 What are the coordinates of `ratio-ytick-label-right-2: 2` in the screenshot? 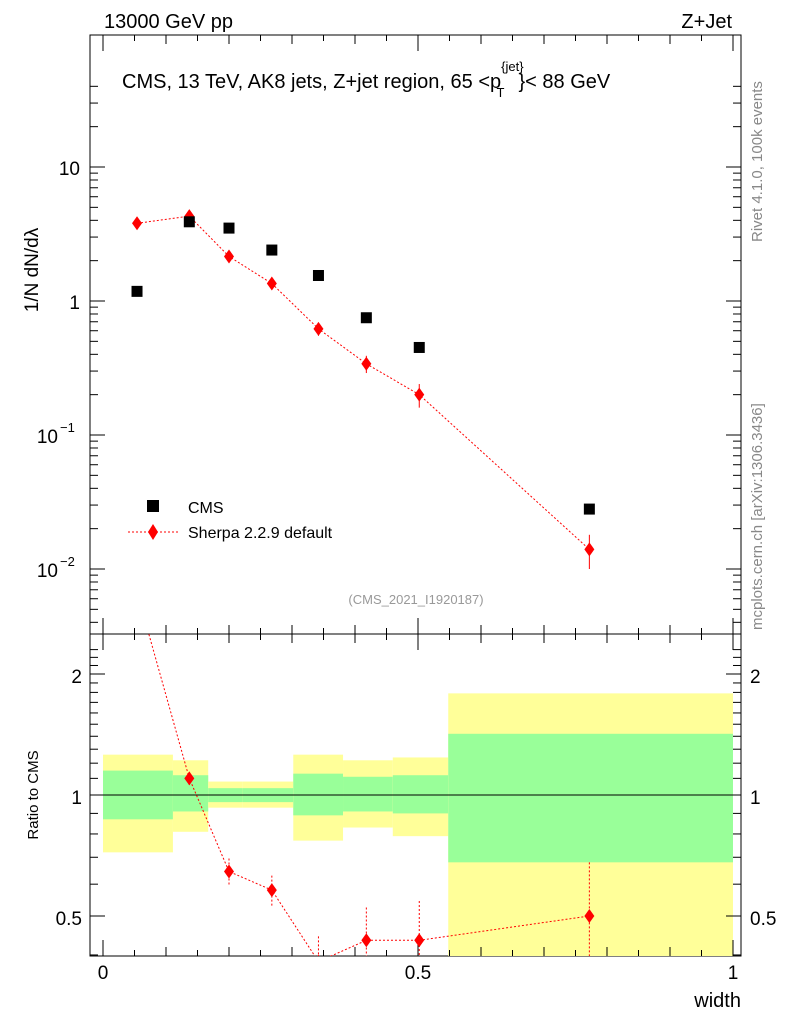 It's located at (755, 677).